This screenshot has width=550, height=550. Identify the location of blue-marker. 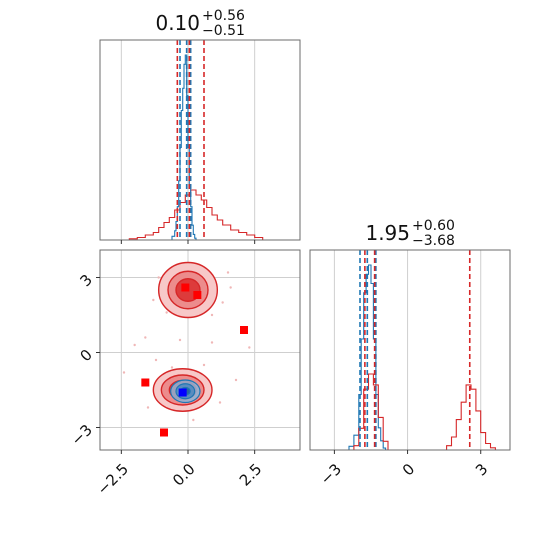
(182, 392).